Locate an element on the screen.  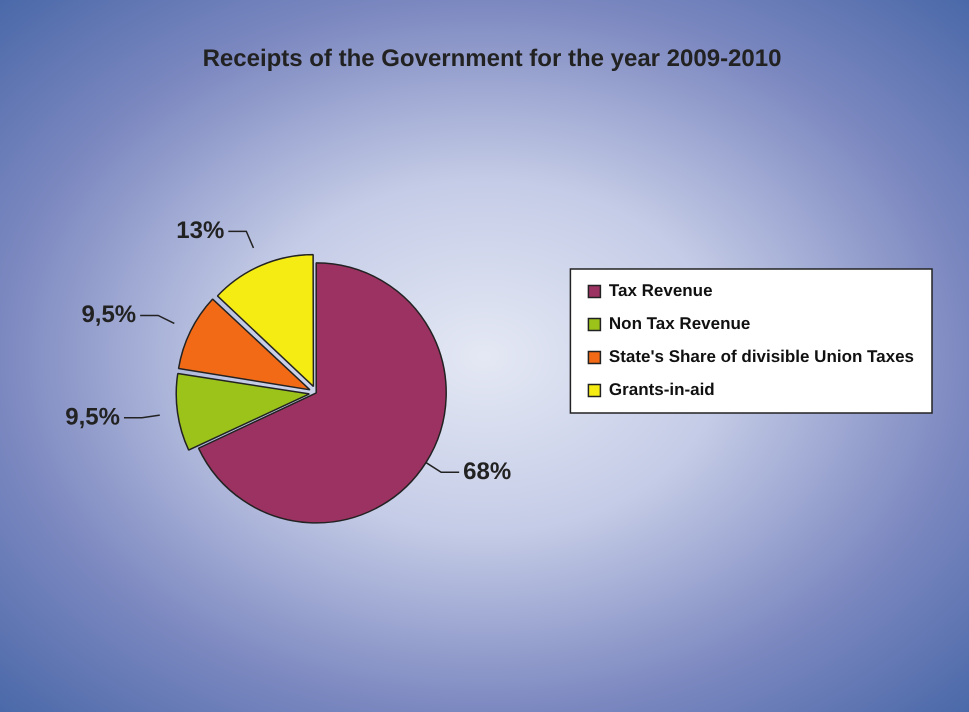
data-label: 13% is located at coordinates (200, 230).